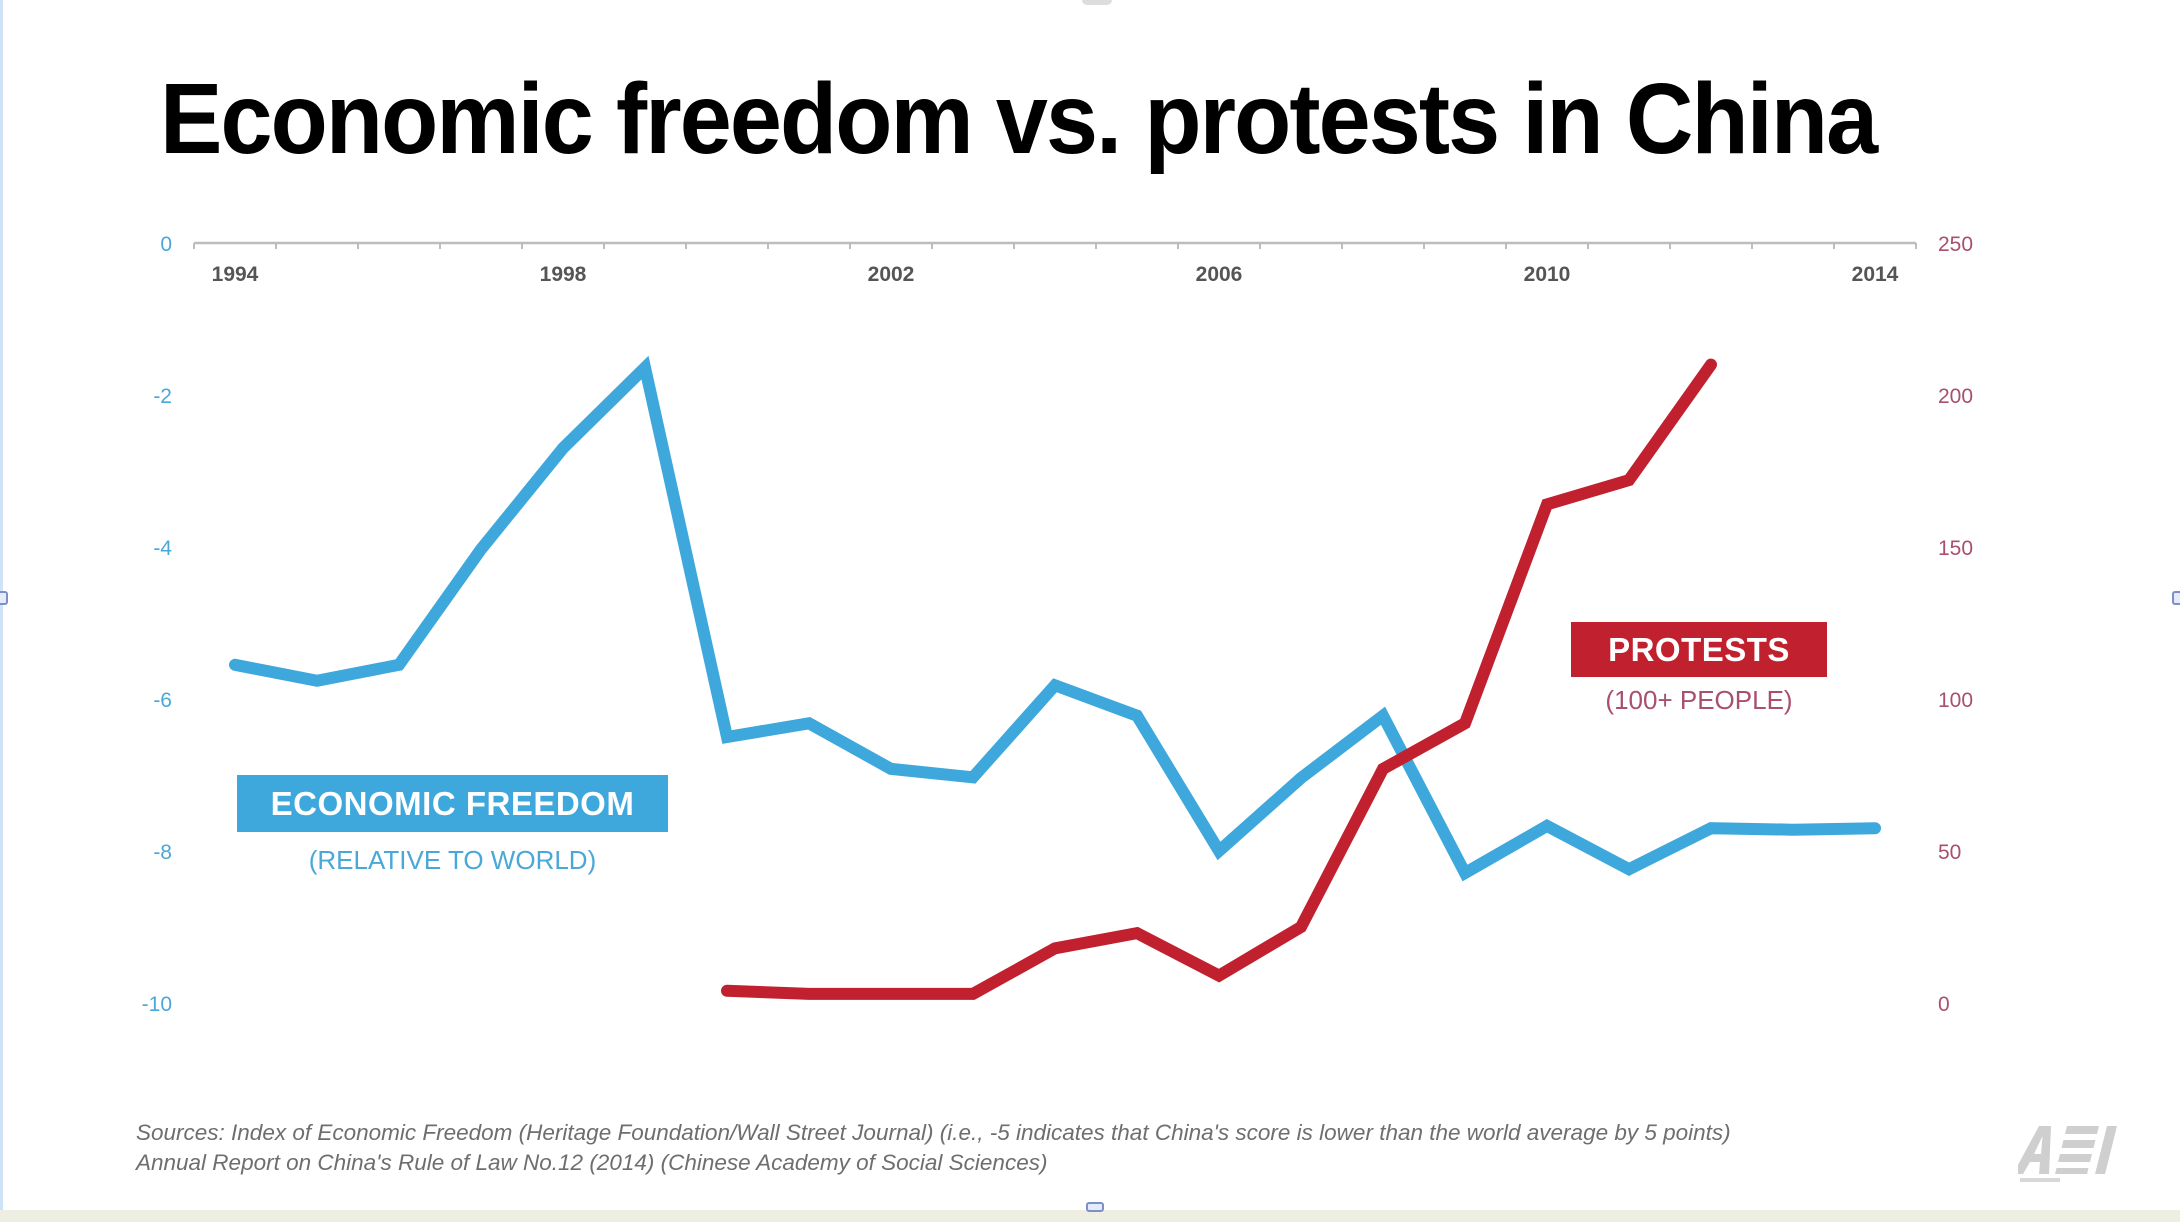  What do you see at coordinates (1699, 700) in the screenshot?
I see `legend-protests-sublabel: (100+ PEOPLE)` at bounding box center [1699, 700].